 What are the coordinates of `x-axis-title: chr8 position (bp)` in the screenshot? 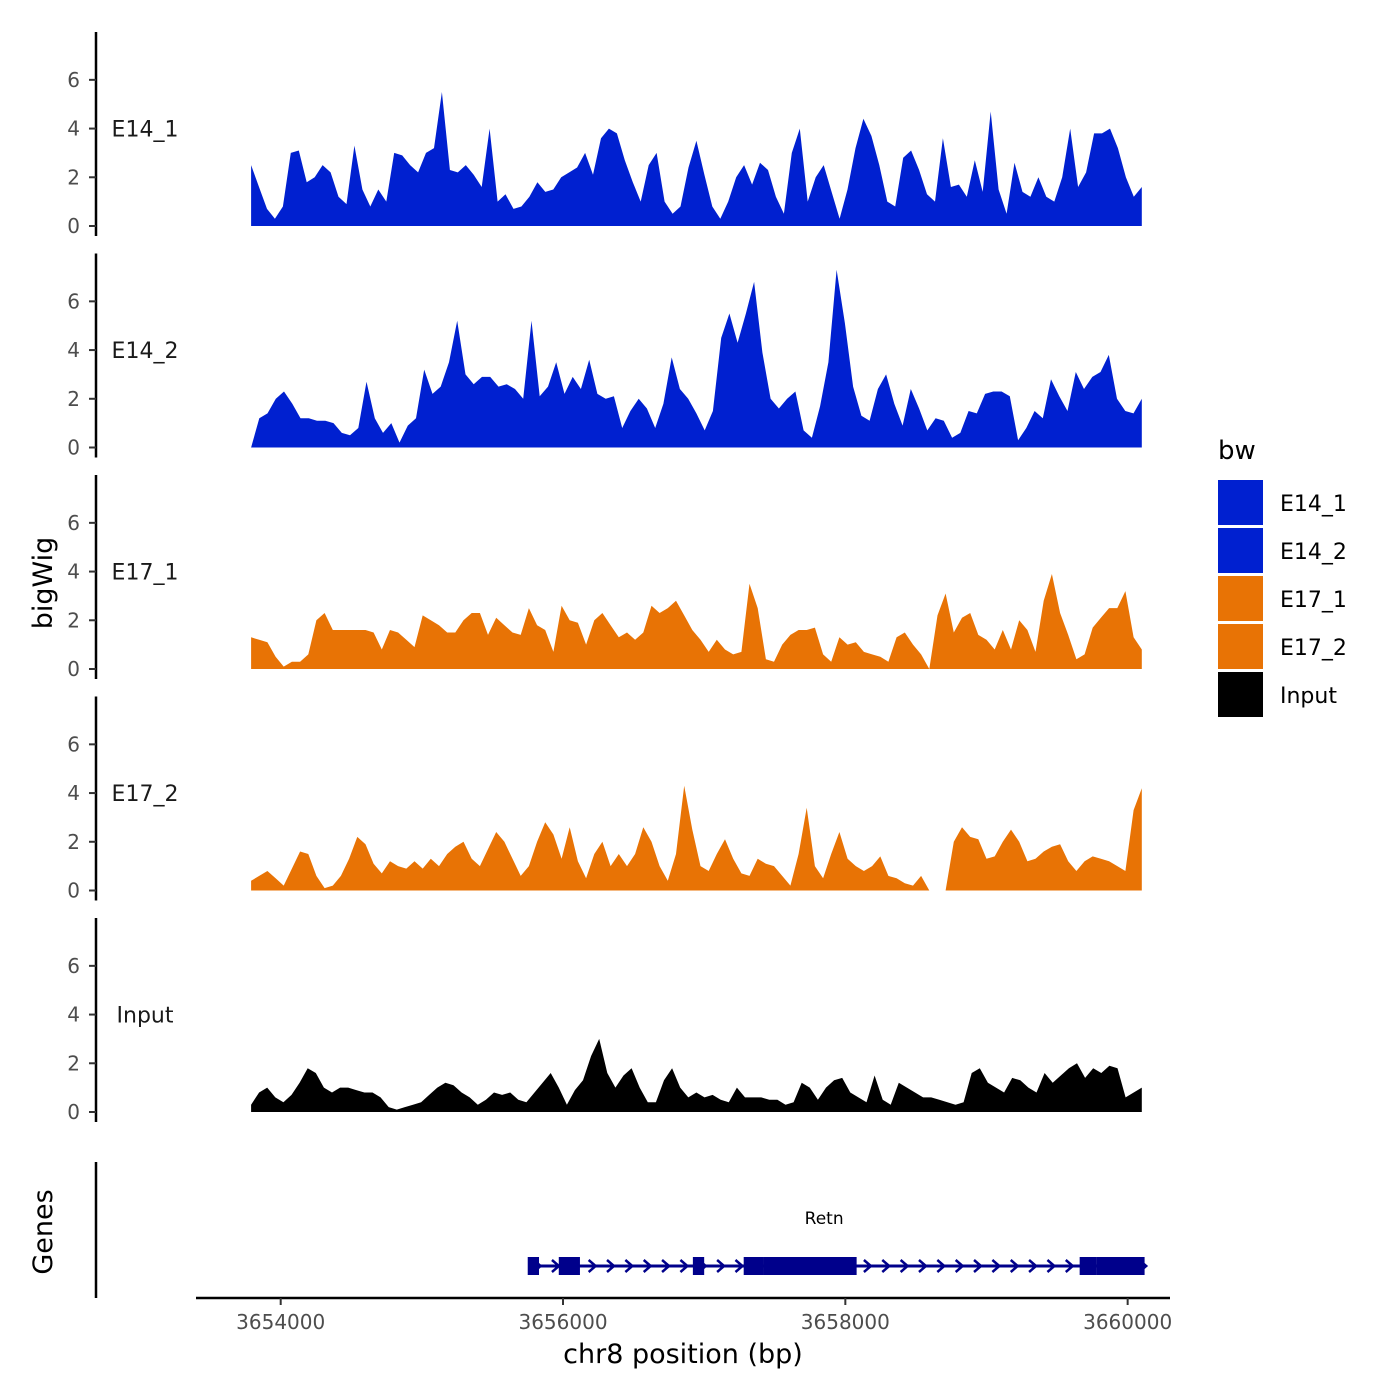 It's located at (683, 1354).